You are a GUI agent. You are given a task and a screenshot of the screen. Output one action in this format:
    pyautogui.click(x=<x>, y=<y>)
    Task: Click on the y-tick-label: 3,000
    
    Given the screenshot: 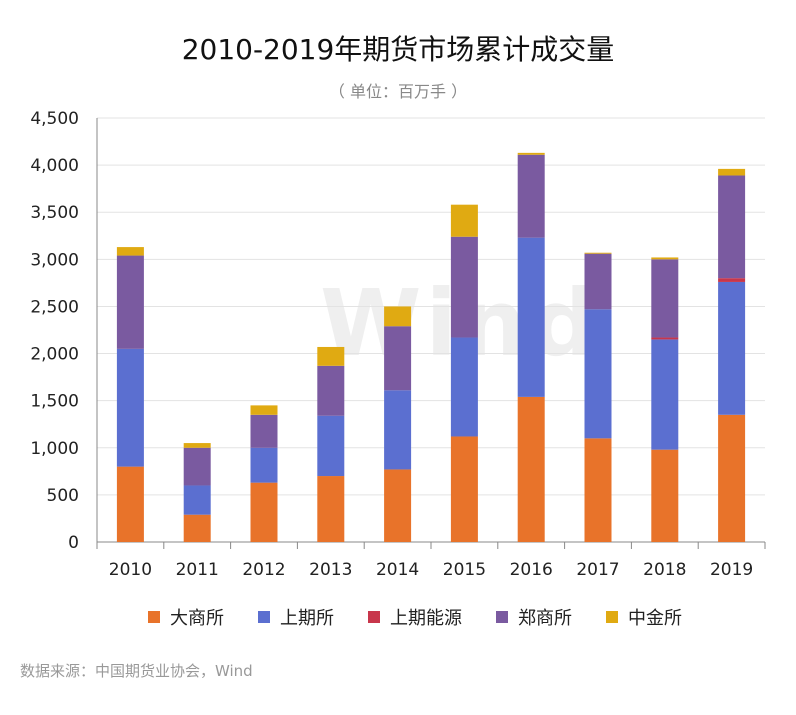 What is the action you would take?
    pyautogui.click(x=54, y=260)
    